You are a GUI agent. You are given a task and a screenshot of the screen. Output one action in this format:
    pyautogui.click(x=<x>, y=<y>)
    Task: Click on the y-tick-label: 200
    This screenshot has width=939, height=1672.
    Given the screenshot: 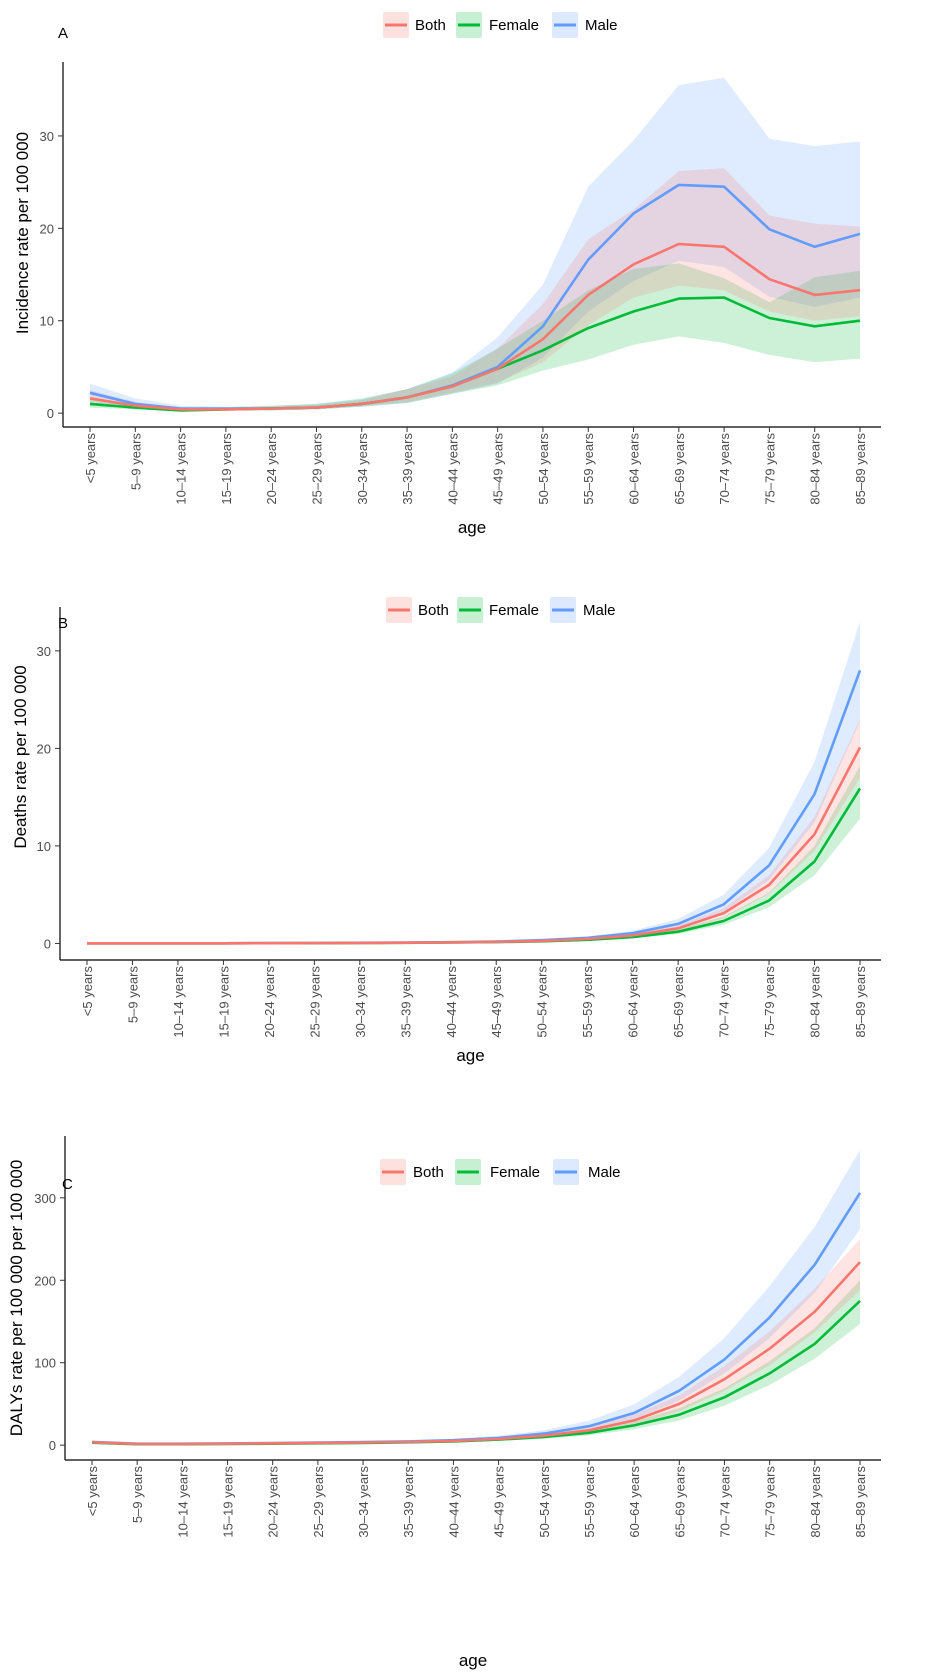 What is the action you would take?
    pyautogui.click(x=45, y=1280)
    